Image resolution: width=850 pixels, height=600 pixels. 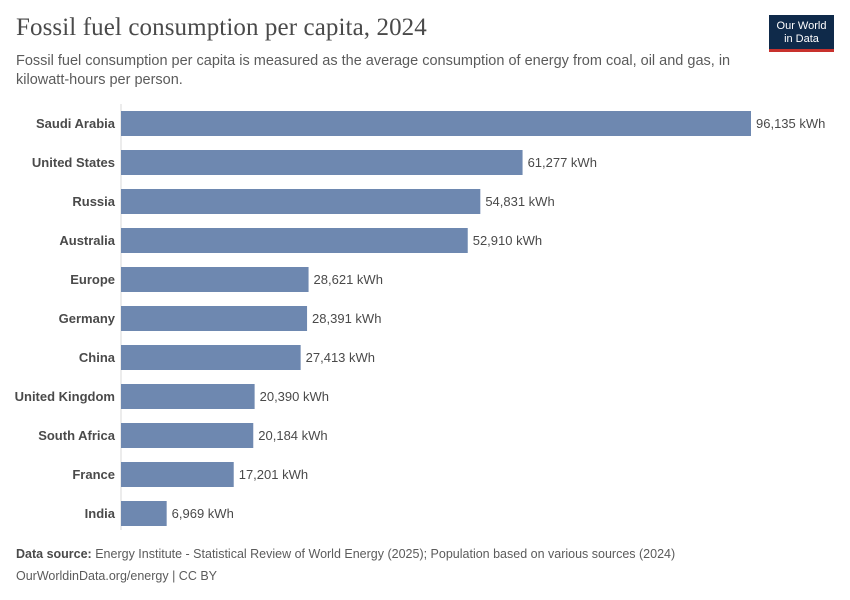 I want to click on category-label: China, so click(x=97, y=357).